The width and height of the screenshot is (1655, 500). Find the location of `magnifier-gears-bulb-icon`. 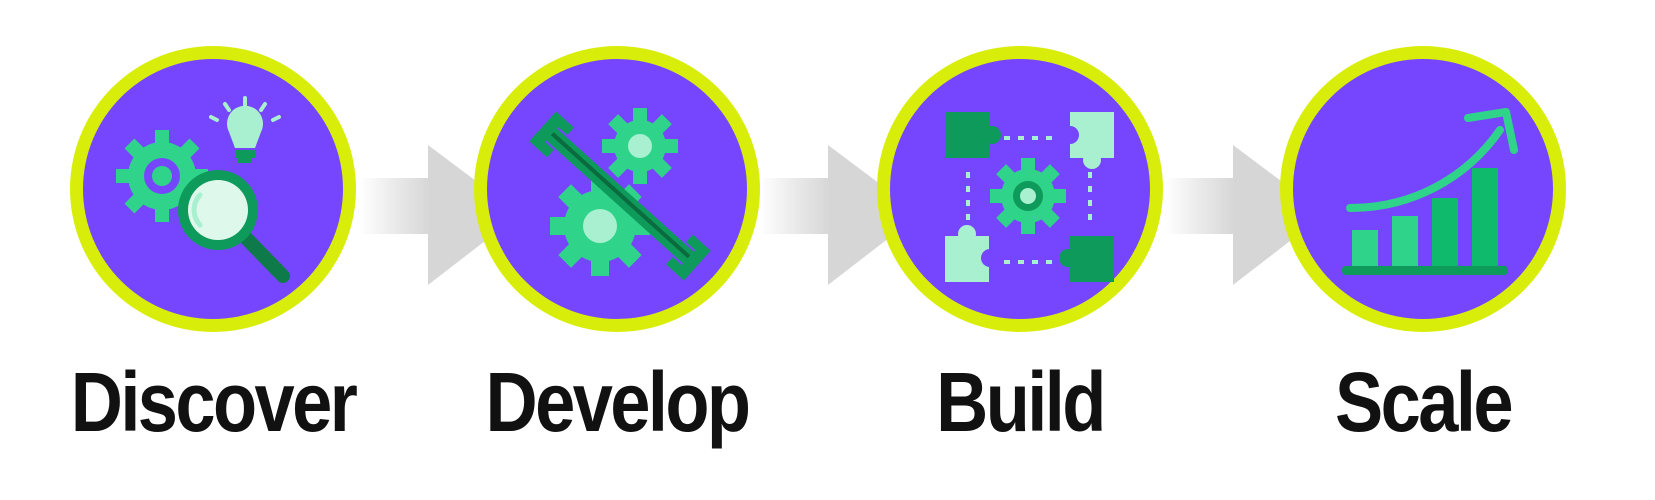

magnifier-gears-bulb-icon is located at coordinates (203, 189).